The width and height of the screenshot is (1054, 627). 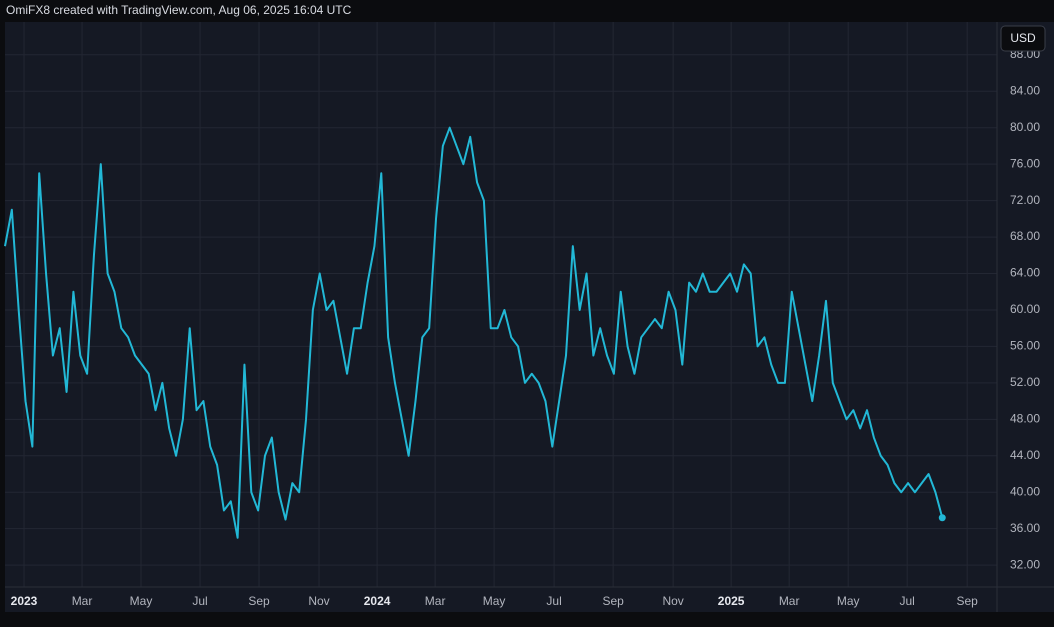 I want to click on y-tick-label: 44.00, so click(x=1025, y=455).